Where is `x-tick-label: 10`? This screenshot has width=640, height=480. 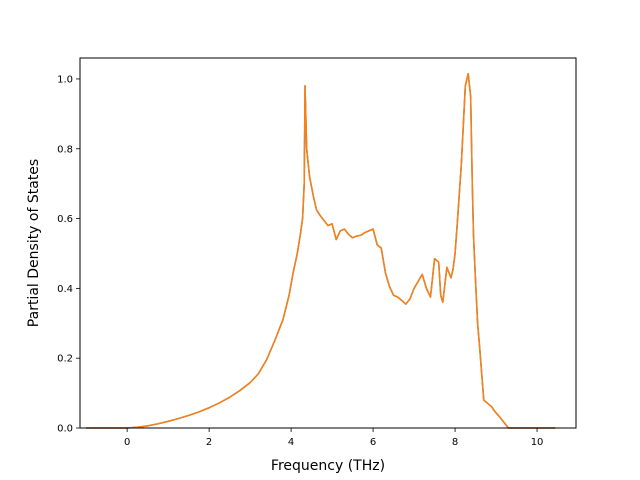 x-tick-label: 10 is located at coordinates (537, 442).